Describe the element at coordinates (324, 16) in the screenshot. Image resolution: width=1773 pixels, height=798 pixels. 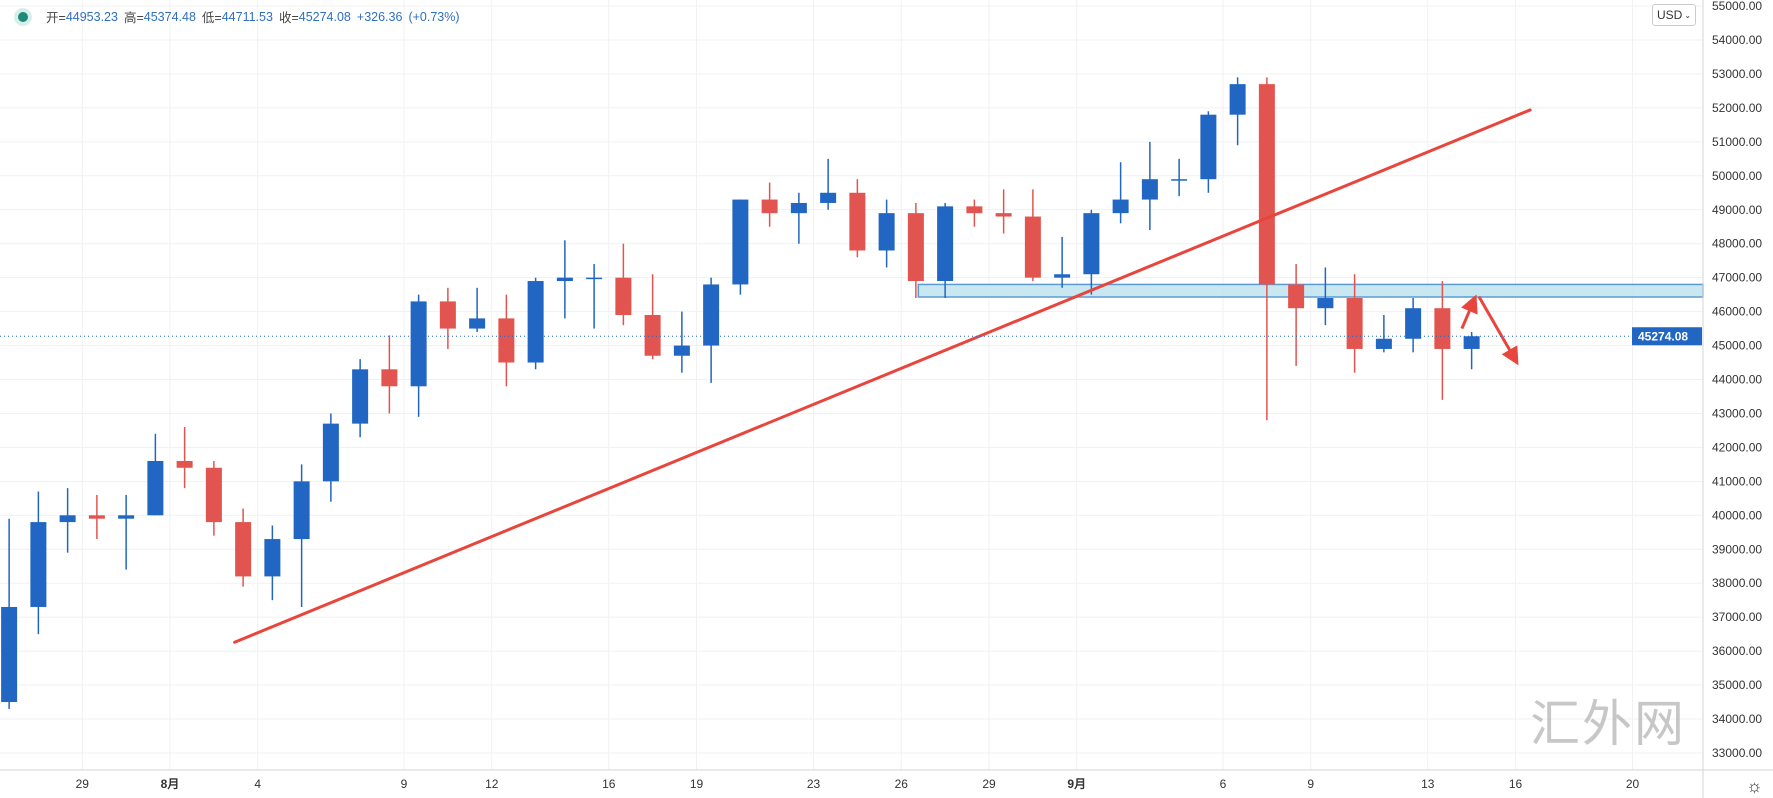
I see `close-value: 45274.08` at that location.